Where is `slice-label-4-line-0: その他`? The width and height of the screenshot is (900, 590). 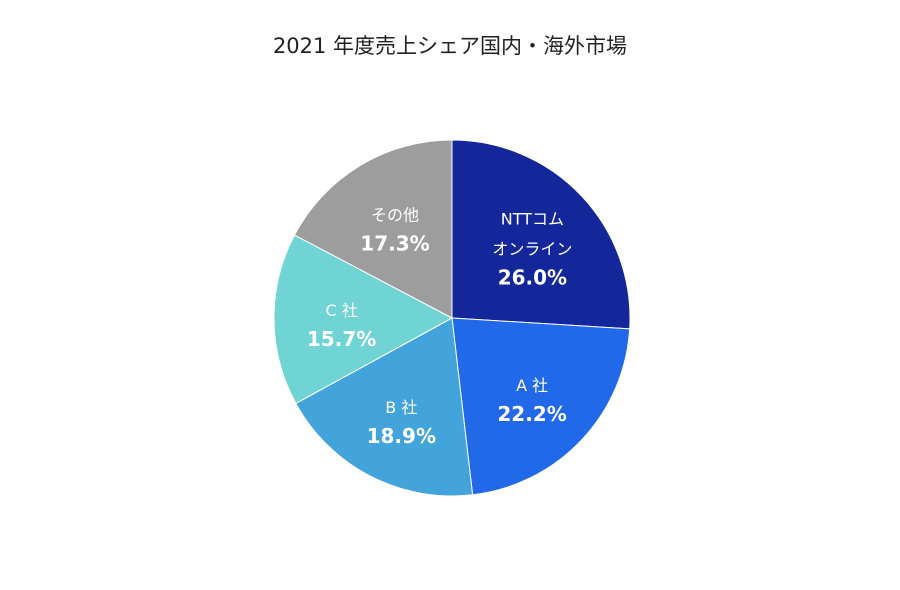 slice-label-4-line-0: その他 is located at coordinates (395, 215).